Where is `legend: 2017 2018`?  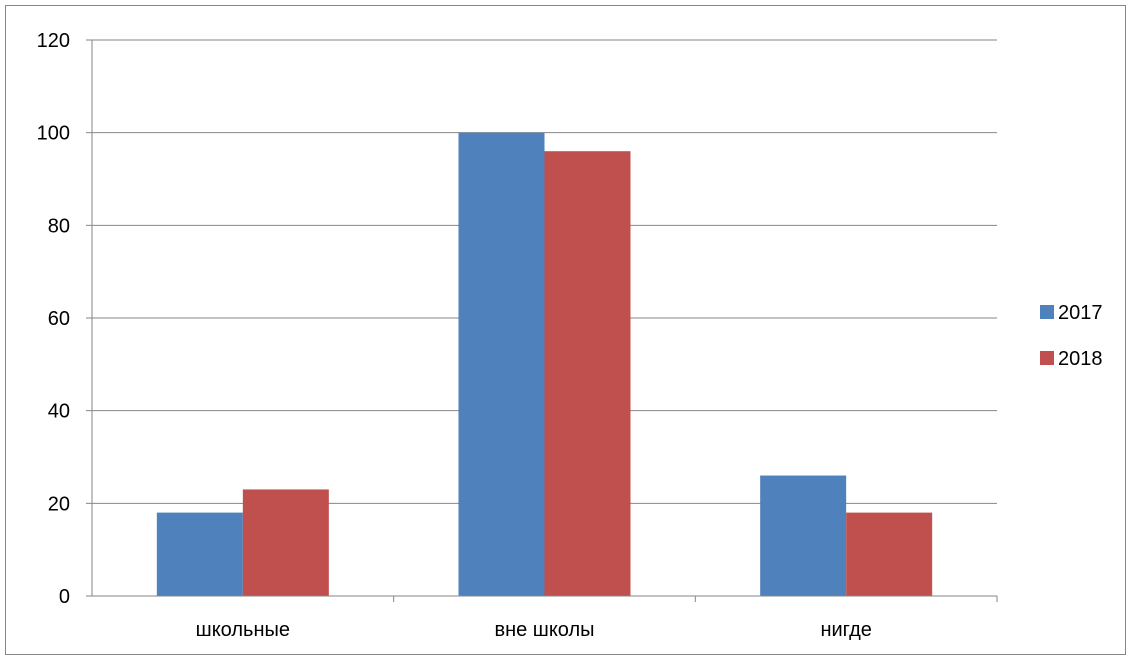
legend: 2017 2018 is located at coordinates (1071, 336).